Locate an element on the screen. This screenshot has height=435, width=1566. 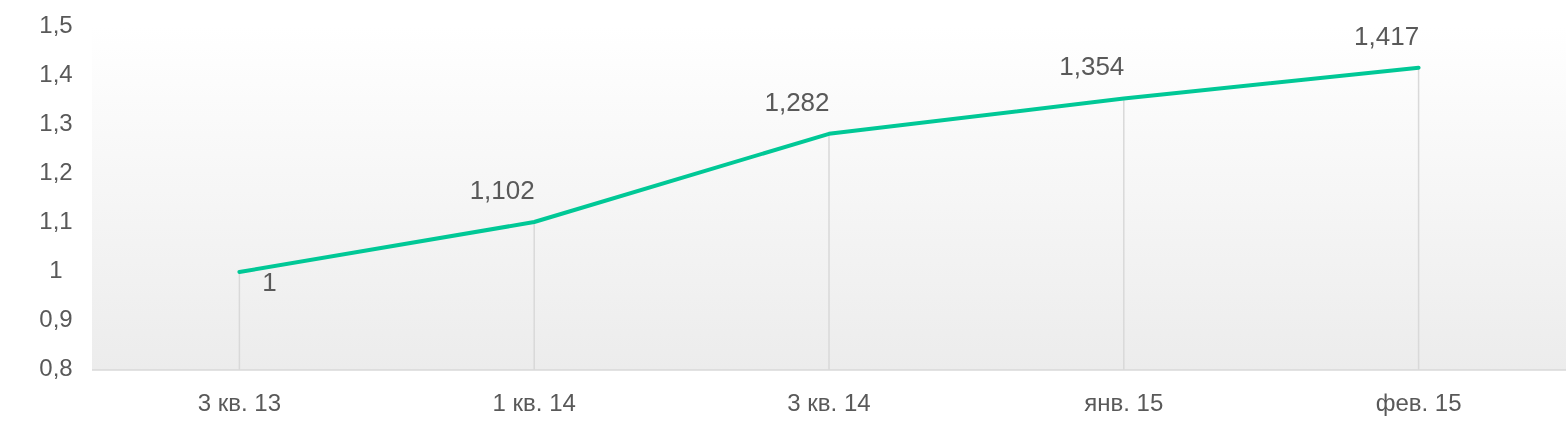
text: 1,282 is located at coordinates (797, 101).